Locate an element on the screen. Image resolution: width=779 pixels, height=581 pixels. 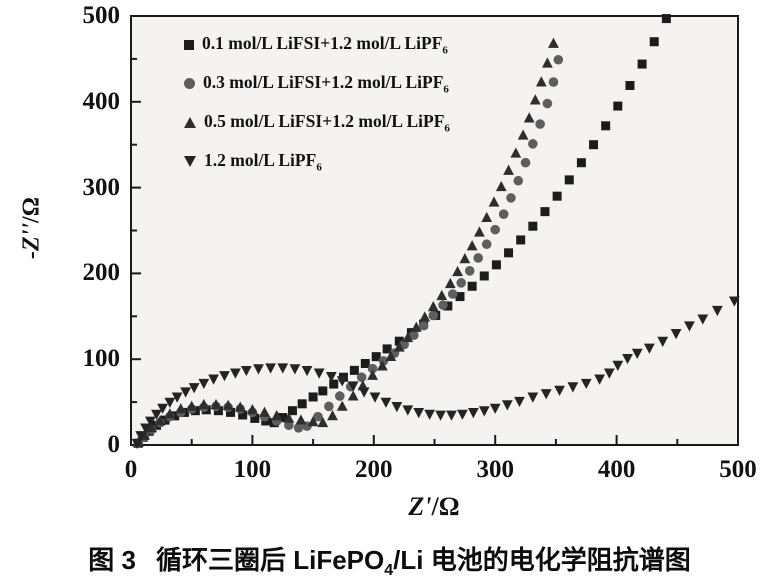
legend-label: 1.2 mol/L LiPF6 is located at coordinates (263, 161).